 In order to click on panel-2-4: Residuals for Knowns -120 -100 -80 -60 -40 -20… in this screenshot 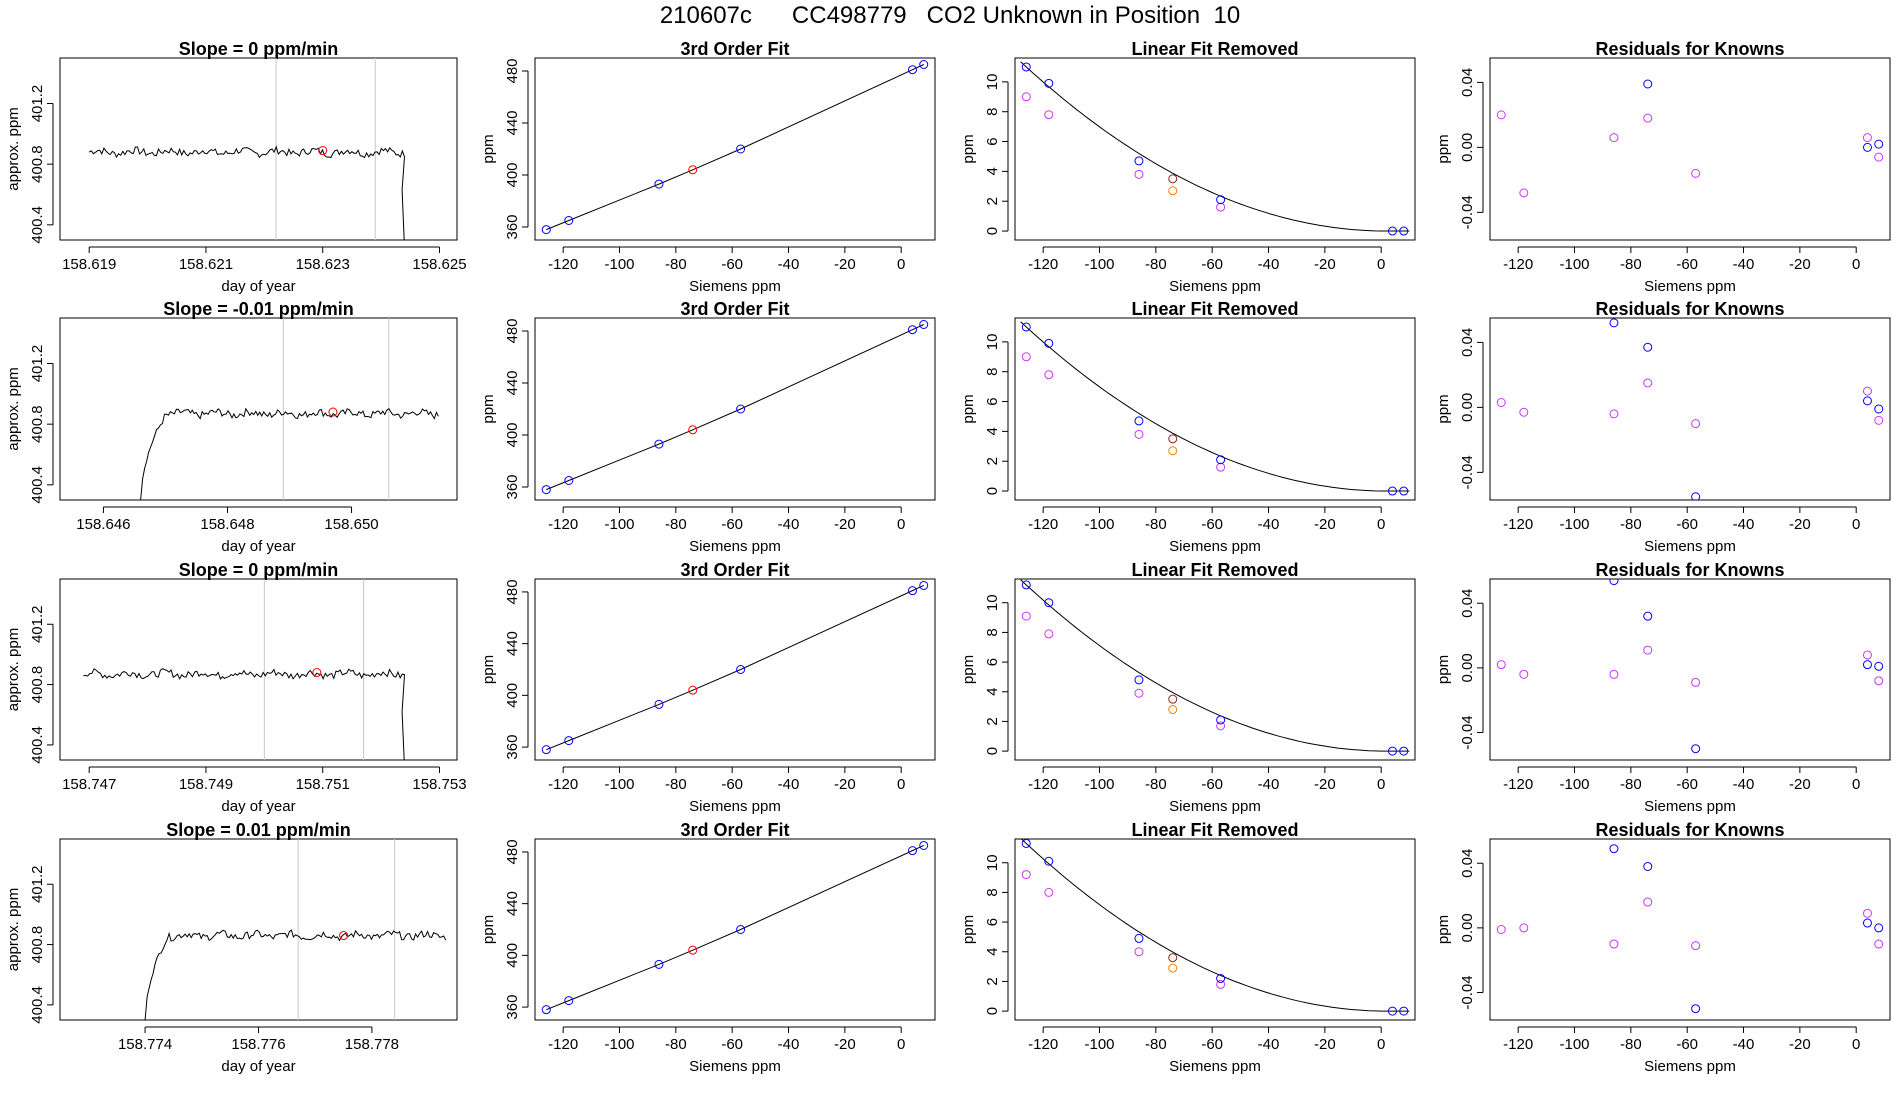, I will do `click(1663, 427)`.